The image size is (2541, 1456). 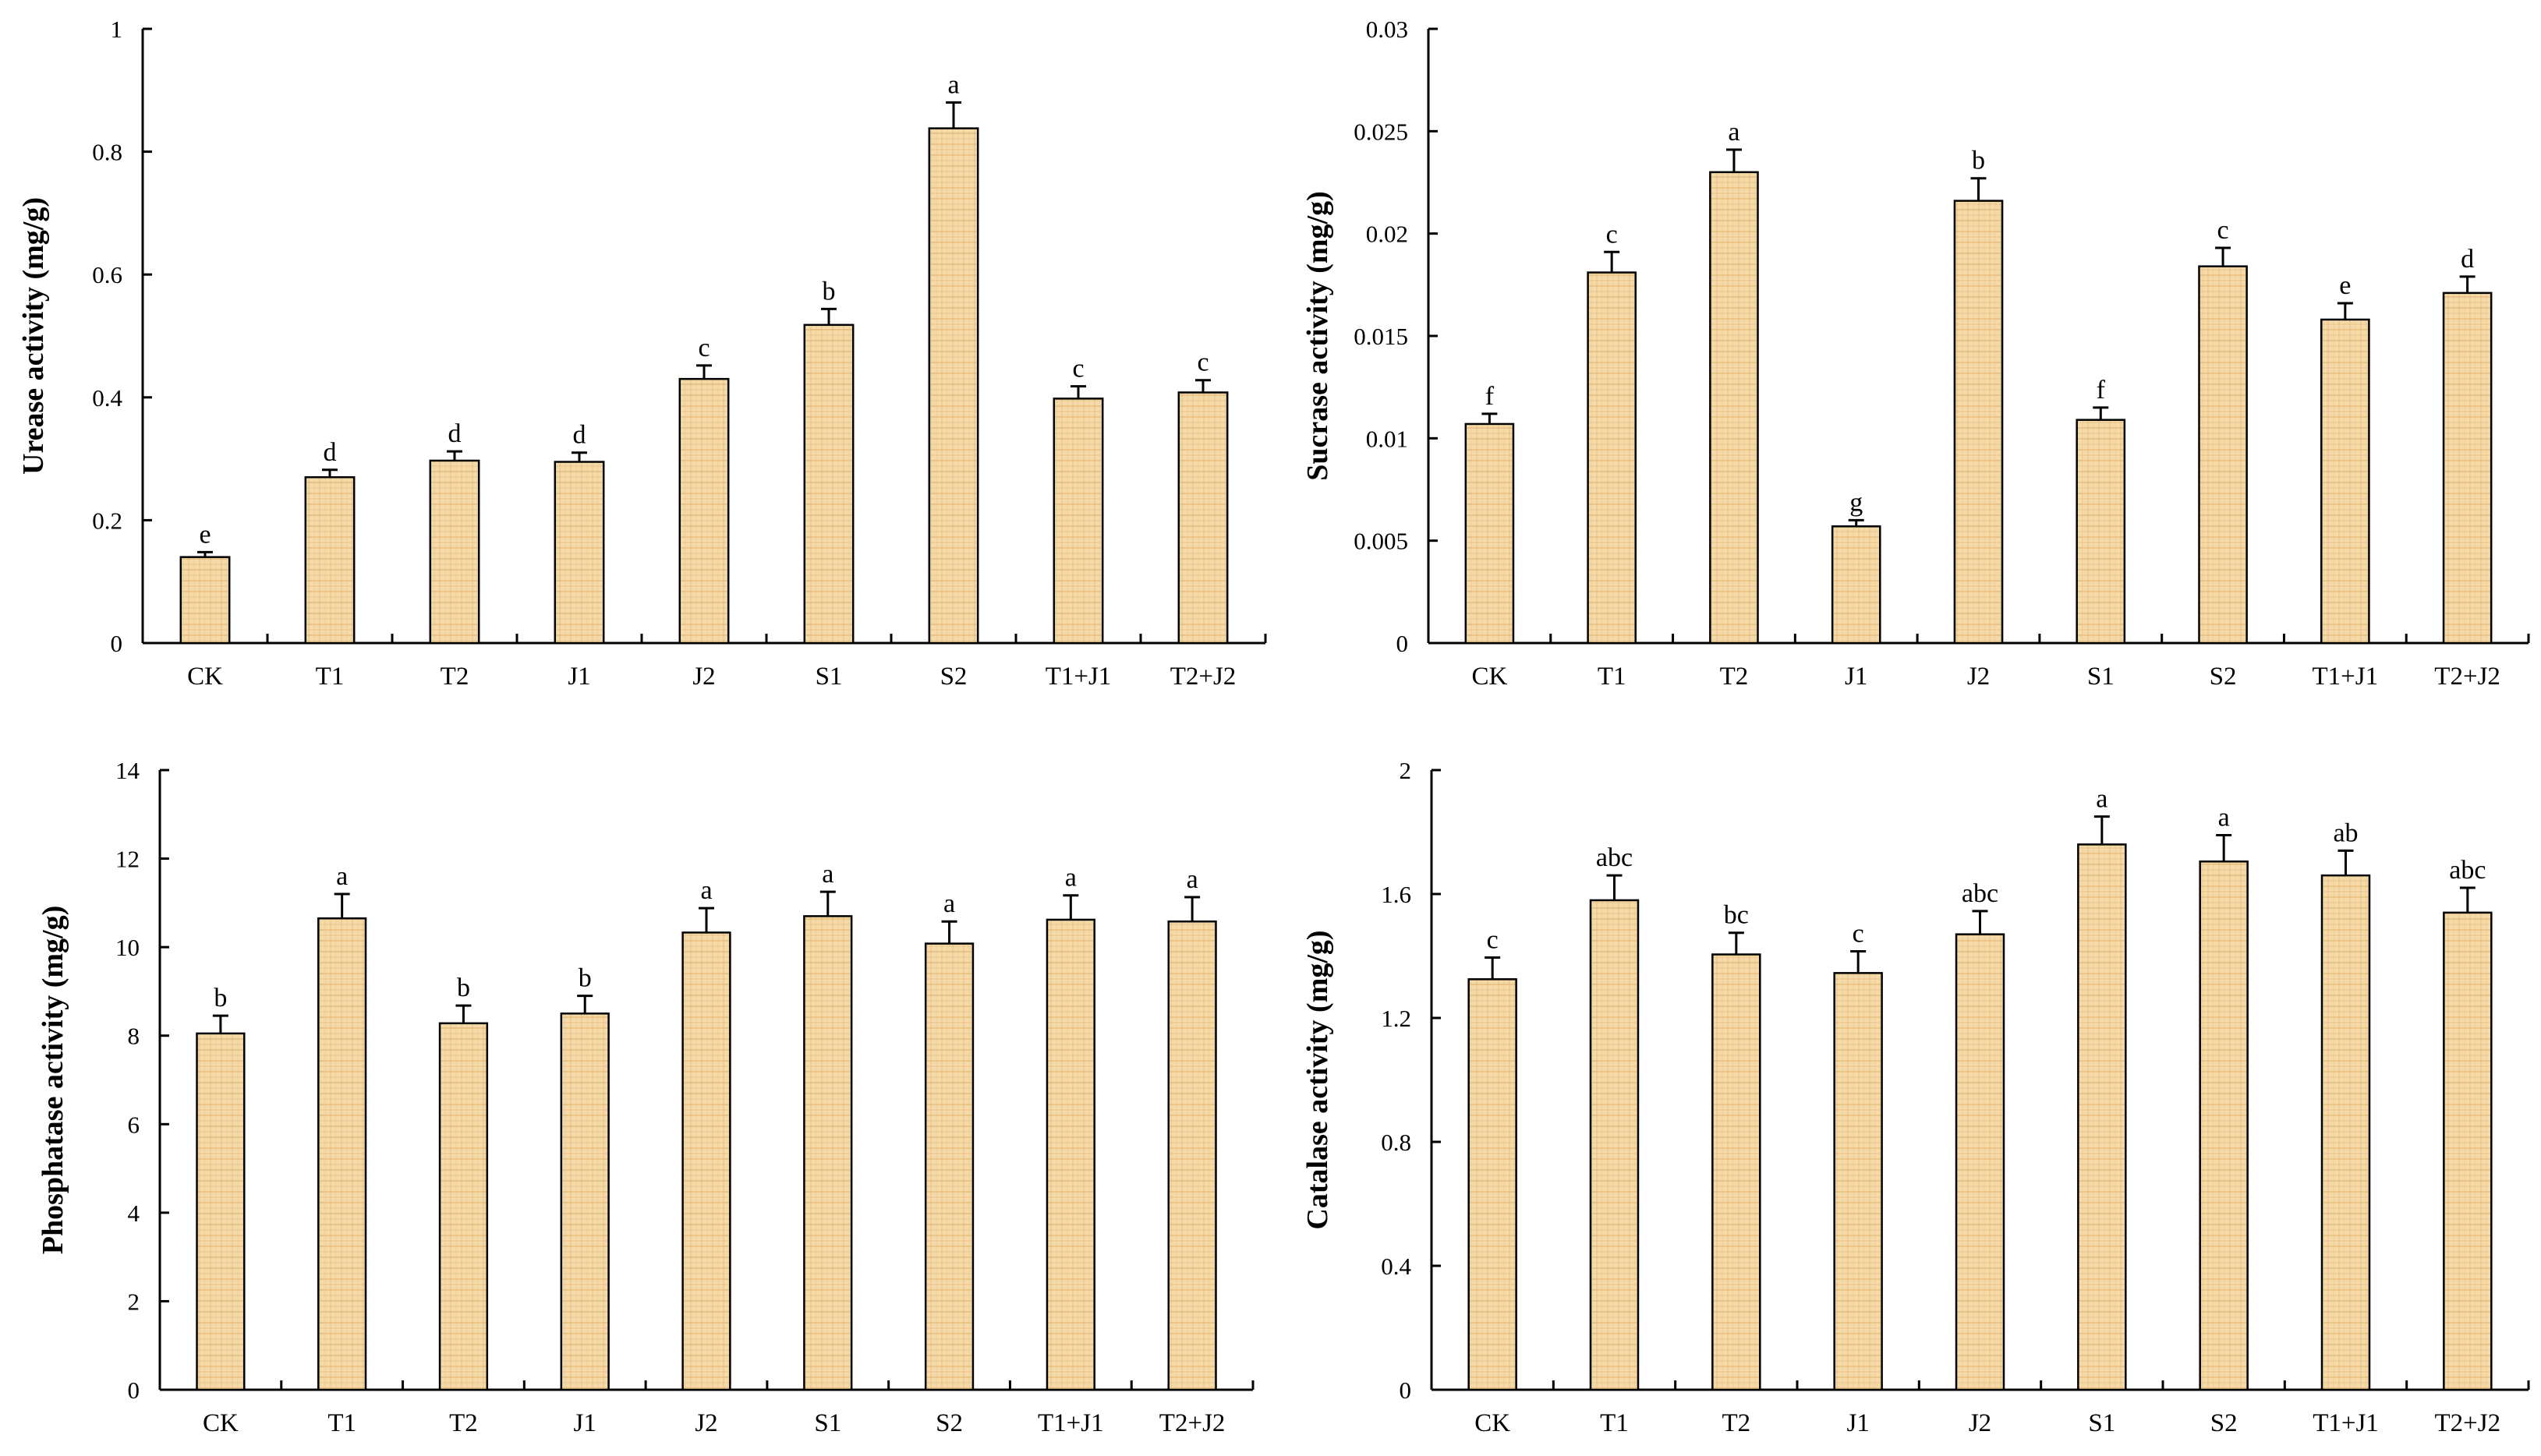 I want to click on y-tick-label: 0.02, so click(x=1387, y=235).